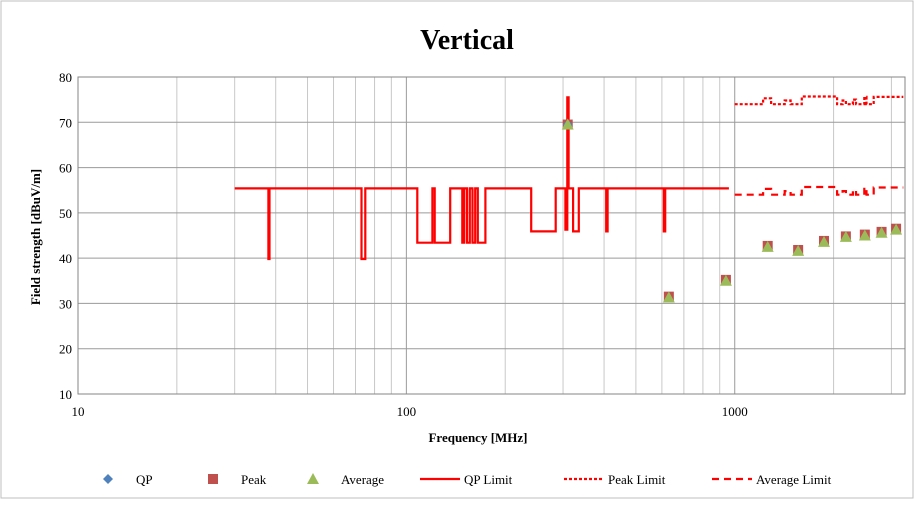 The height and width of the screenshot is (505, 915). What do you see at coordinates (819, 190) in the screenshot?
I see `average-limit-line` at bounding box center [819, 190].